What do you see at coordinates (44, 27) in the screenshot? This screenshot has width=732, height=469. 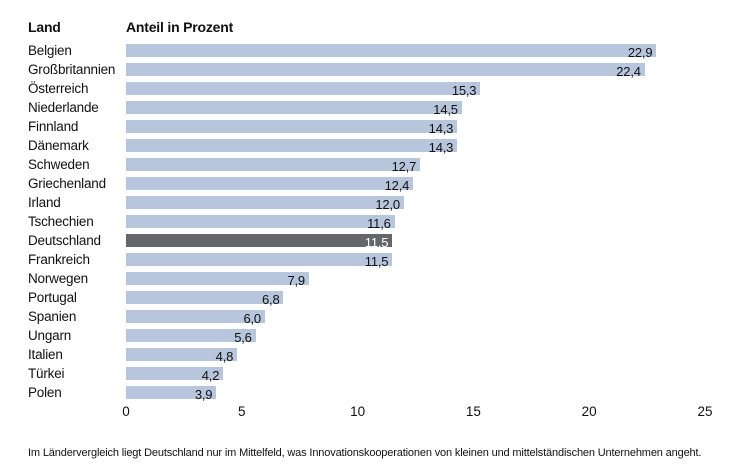 I see `column-header-land: Land` at bounding box center [44, 27].